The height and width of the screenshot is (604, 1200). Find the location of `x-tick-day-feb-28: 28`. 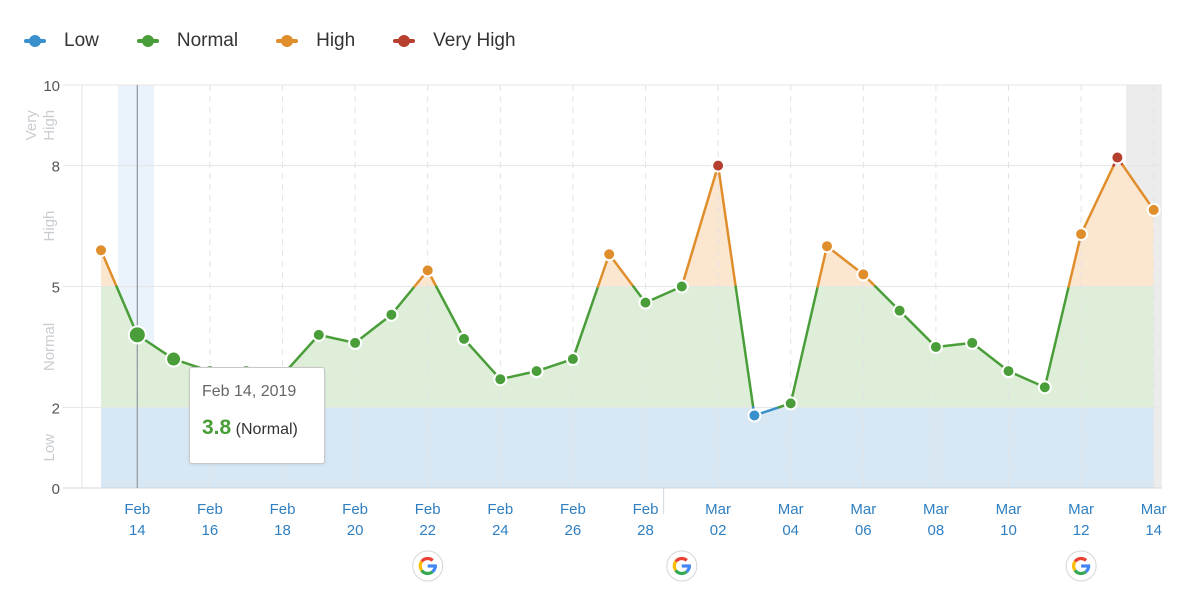

x-tick-day-feb-28: 28 is located at coordinates (645, 530).